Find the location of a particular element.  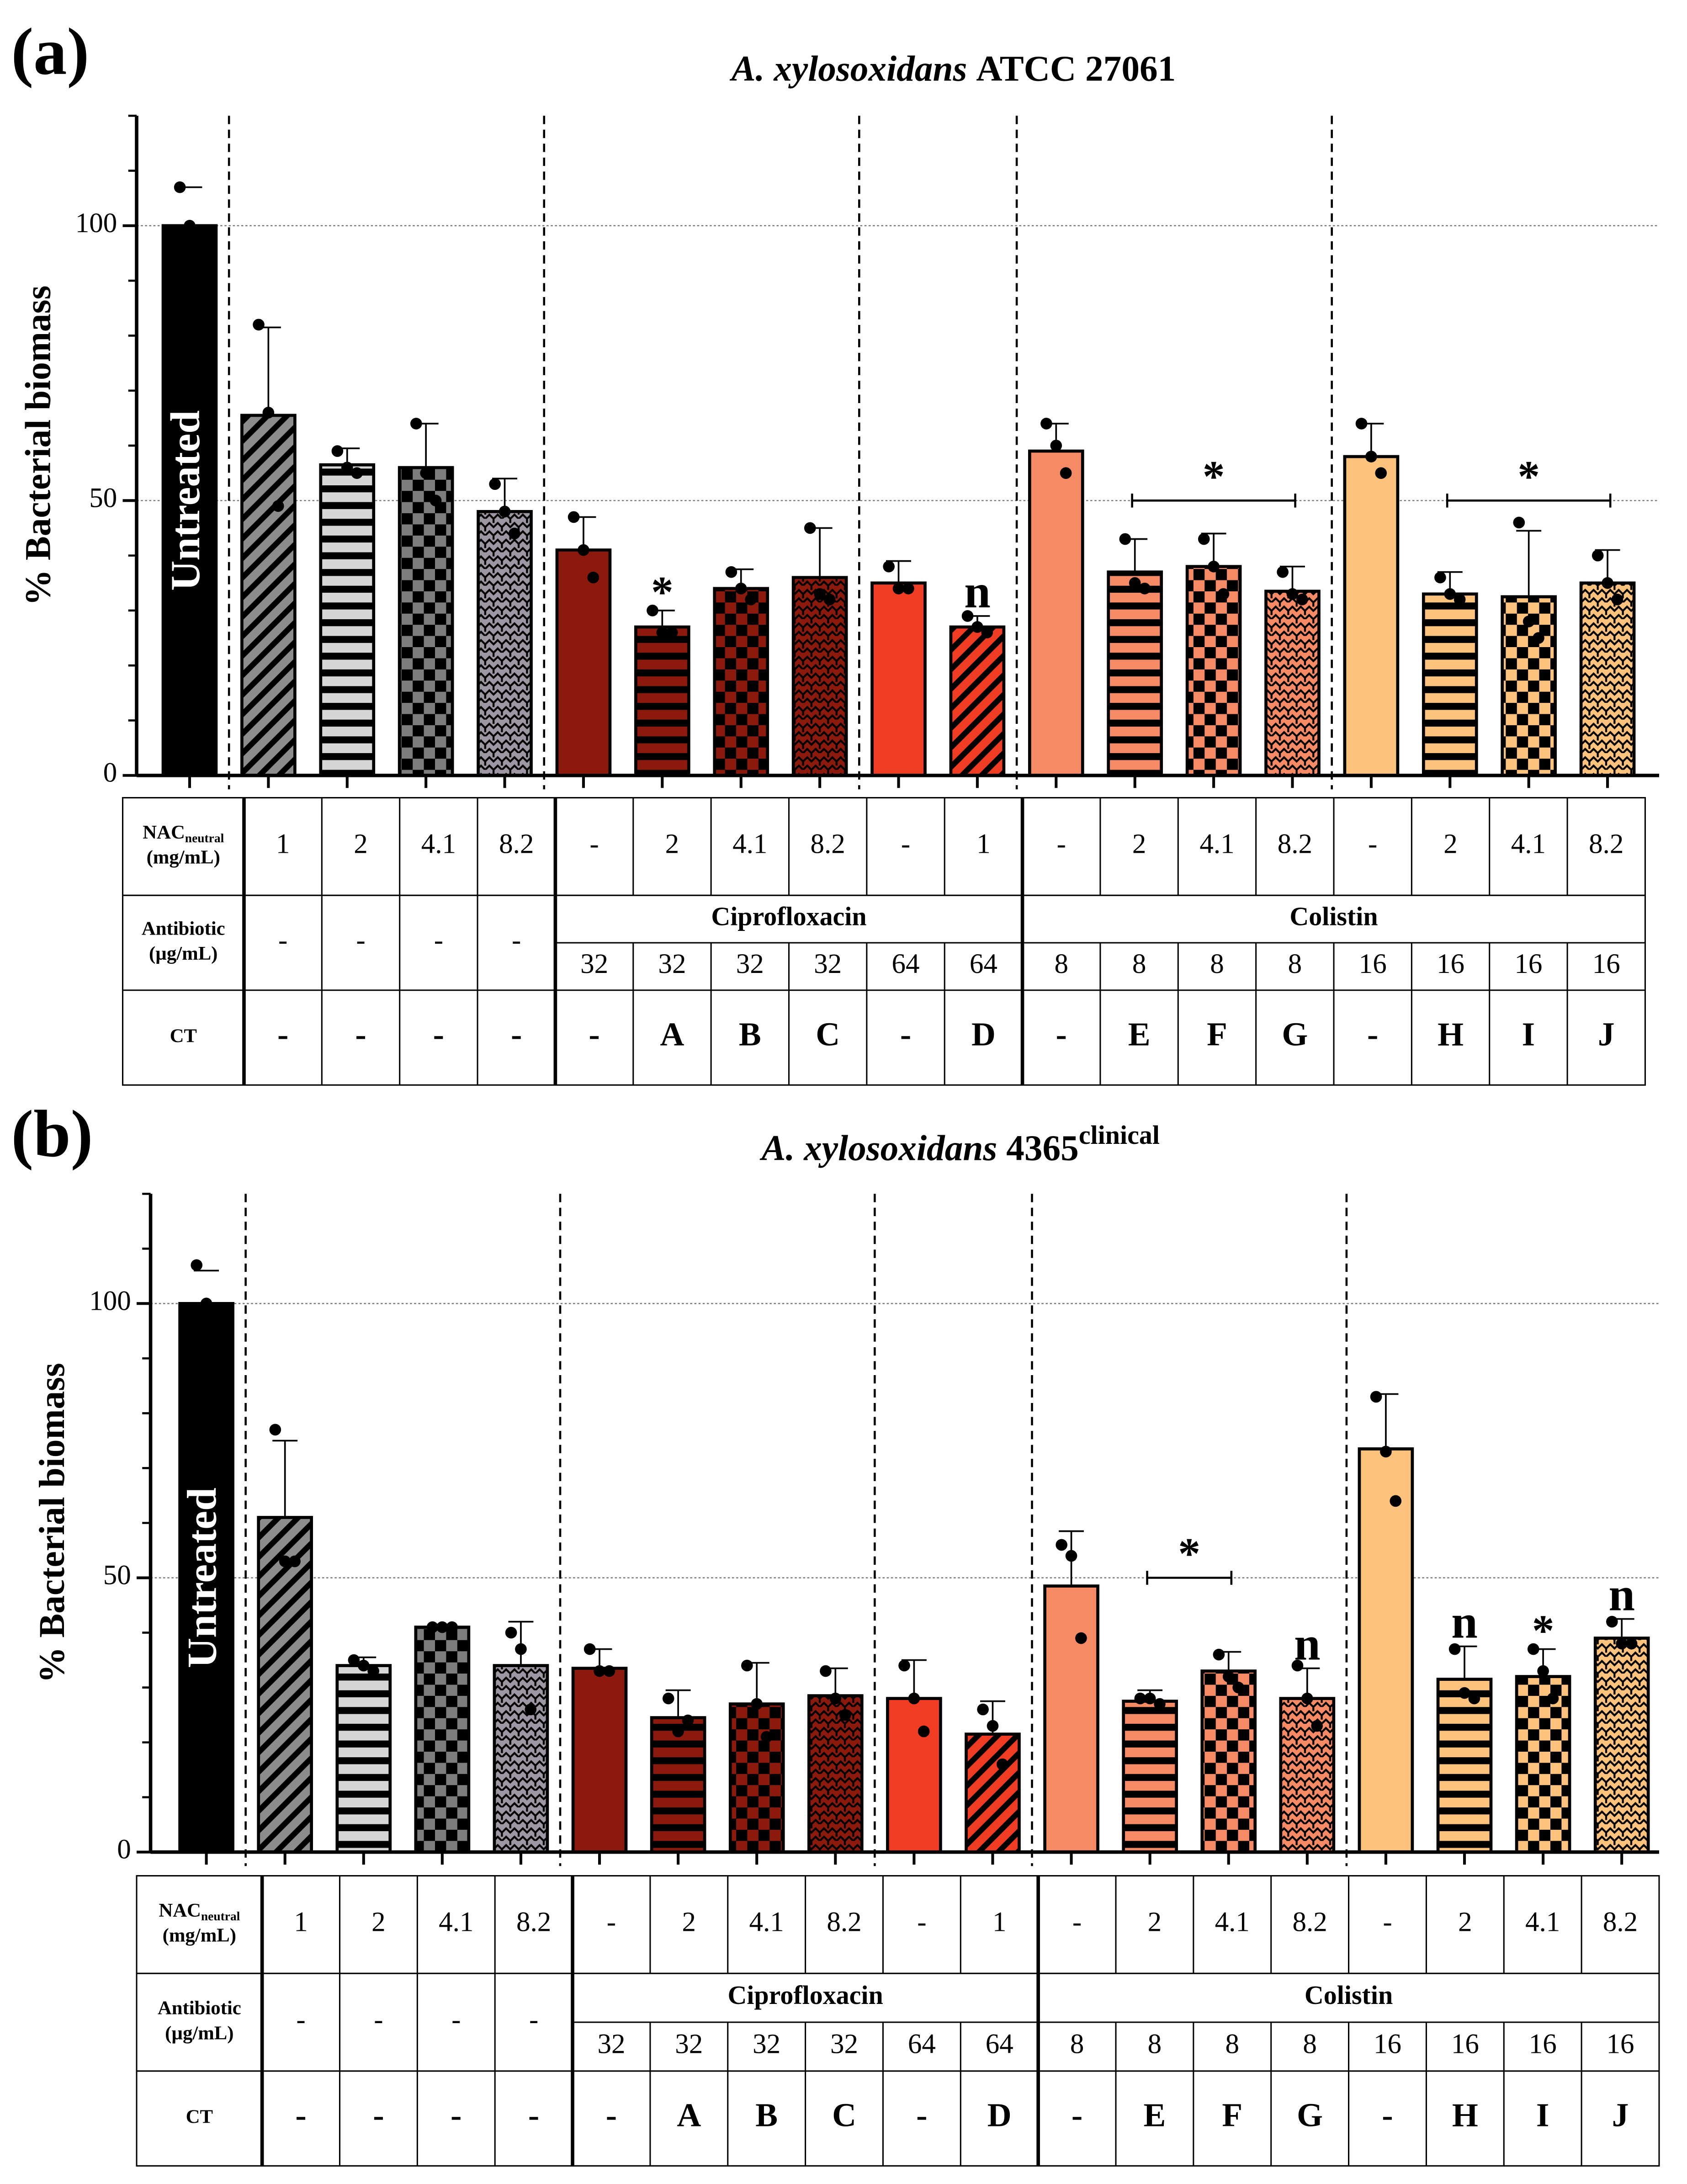

row-label-unit: (µg/mL) is located at coordinates (184, 953).